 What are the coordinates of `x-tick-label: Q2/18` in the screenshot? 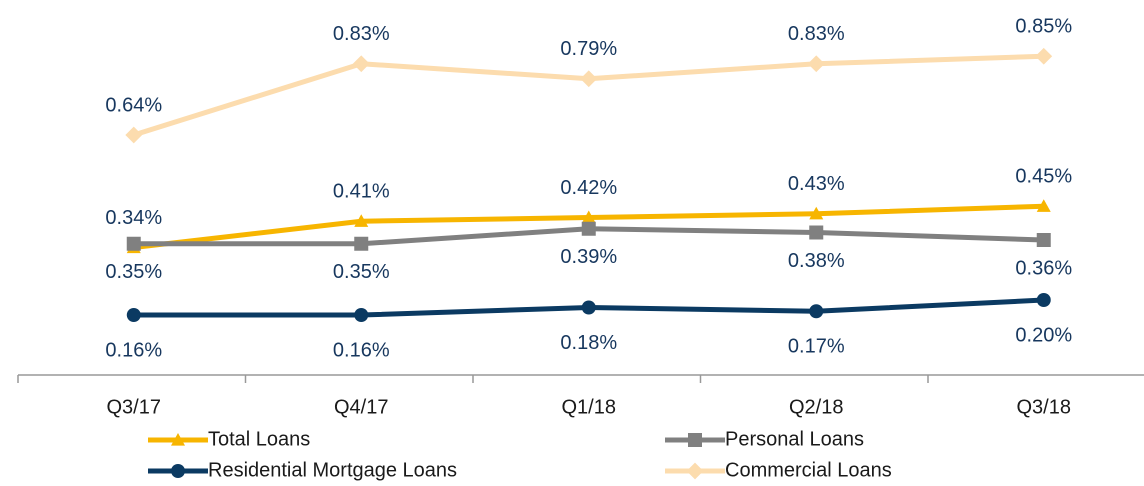 It's located at (816, 407).